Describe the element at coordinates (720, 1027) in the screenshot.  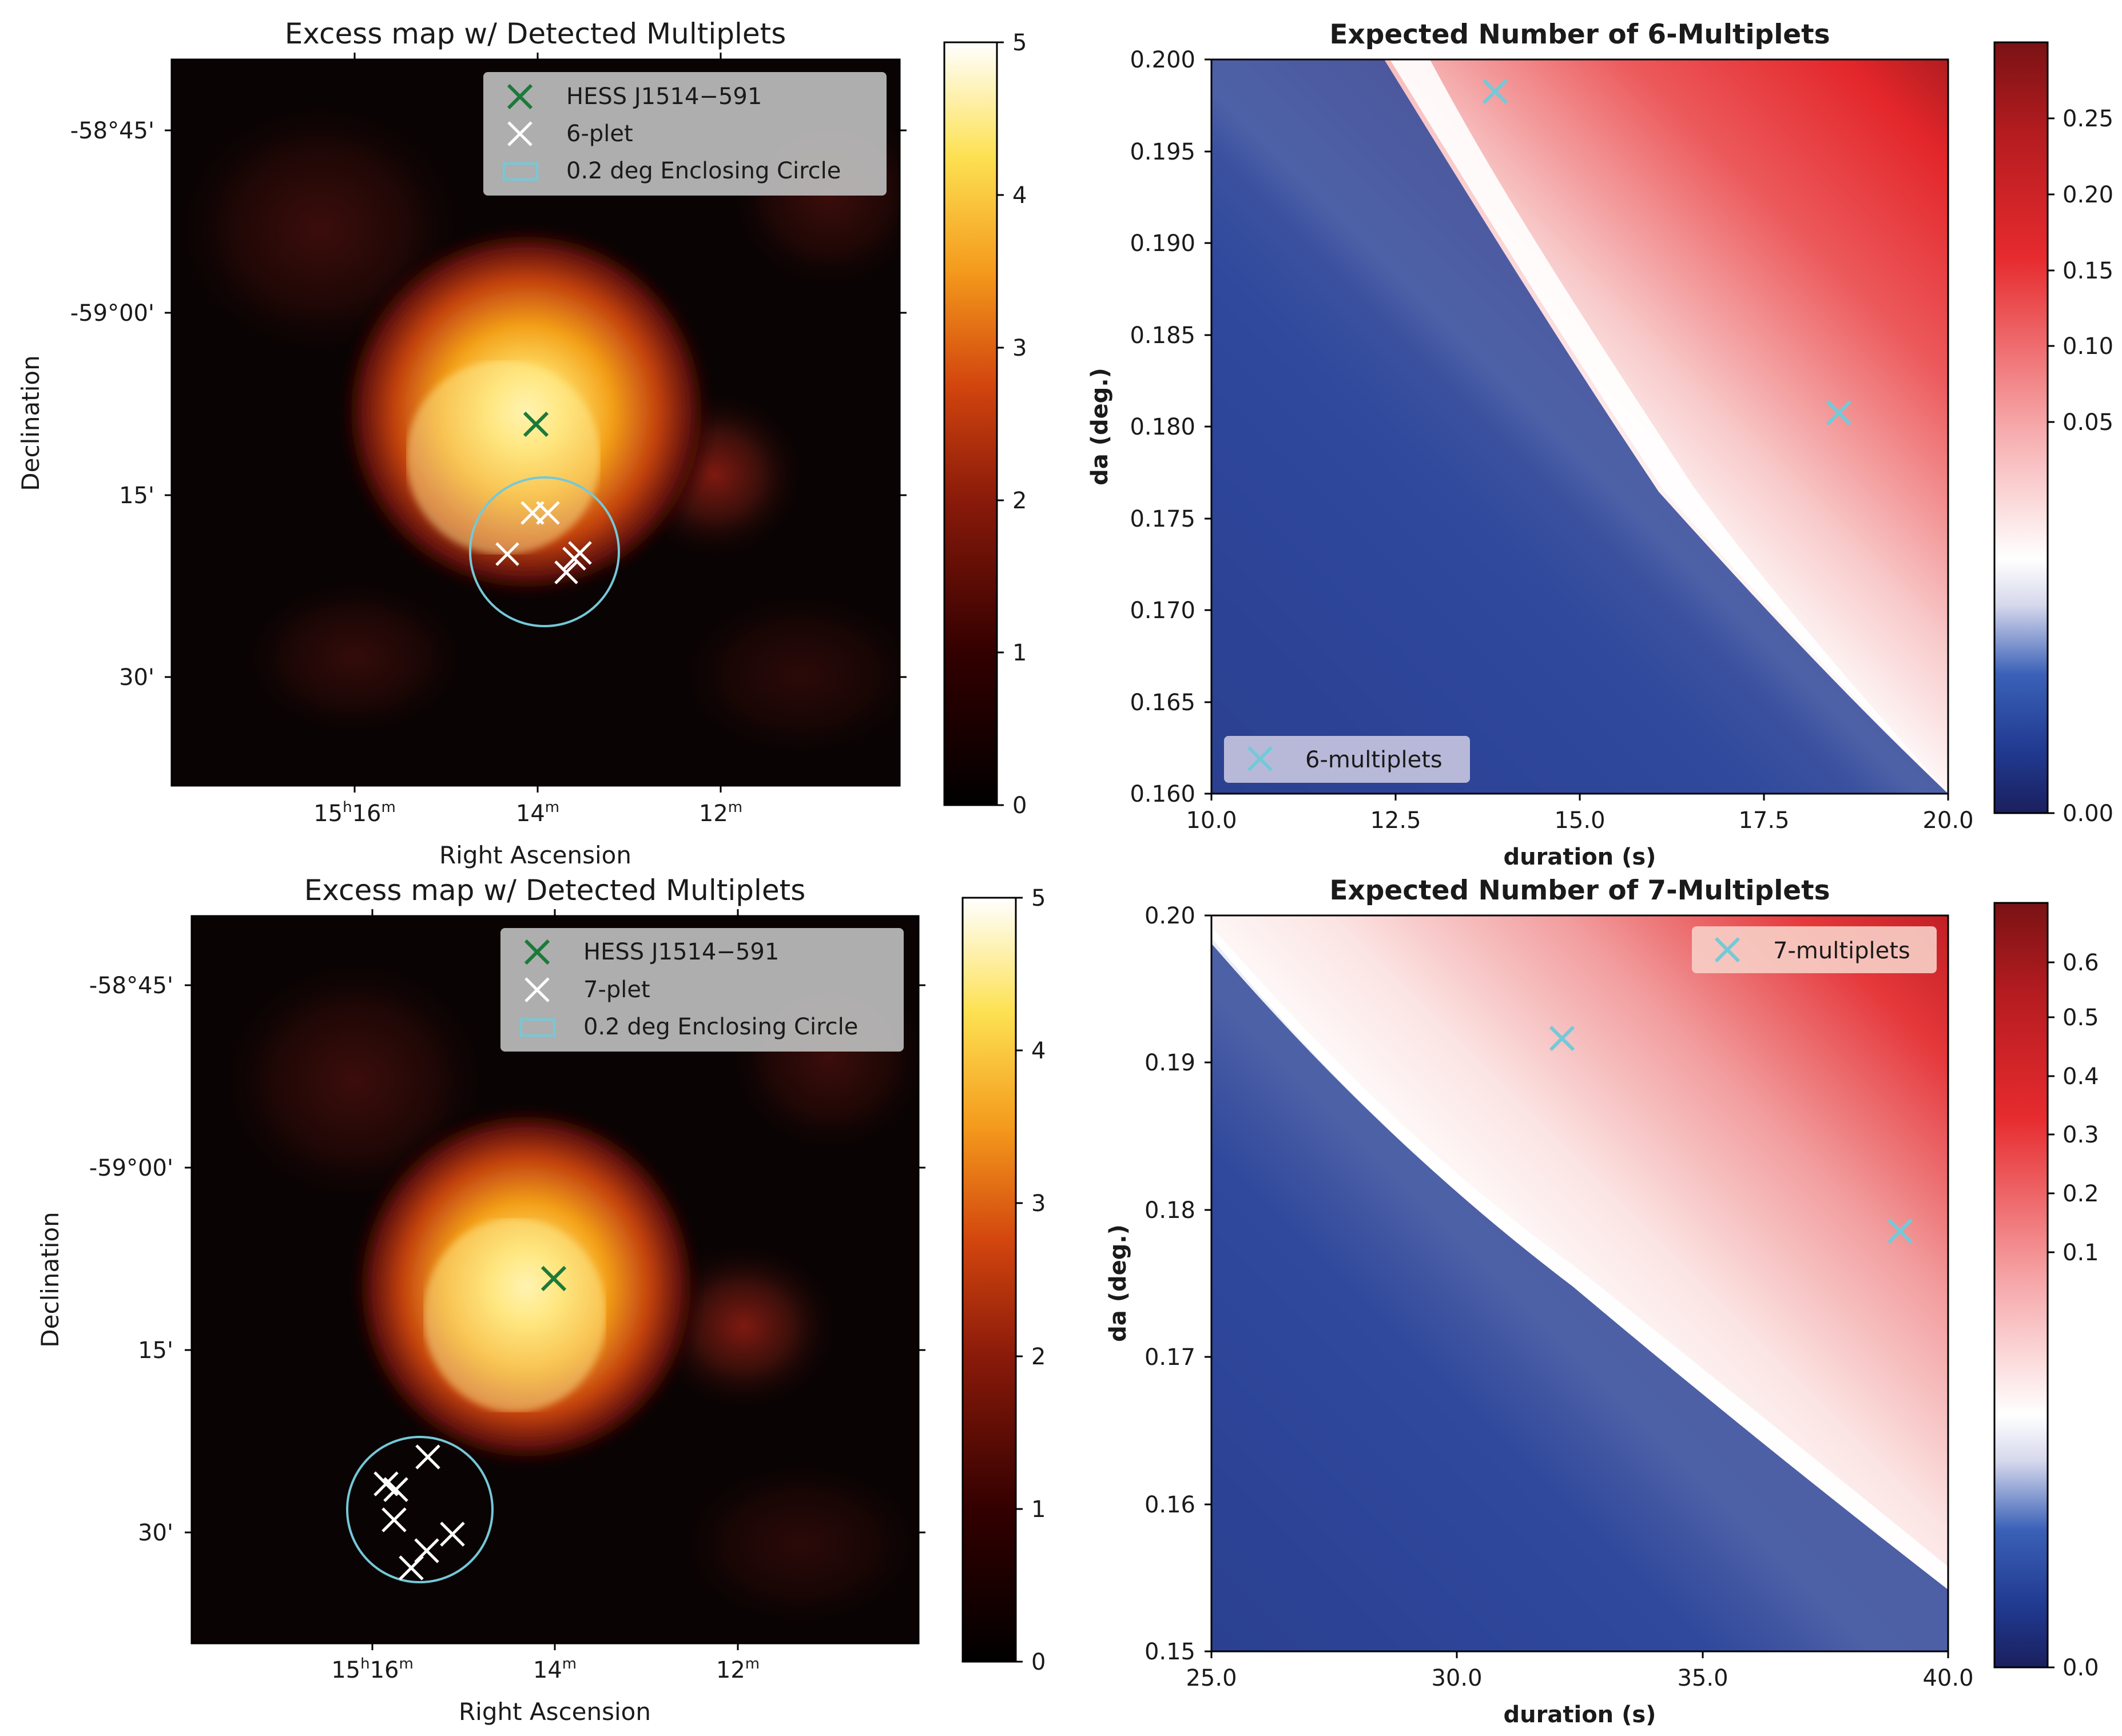
I see `legend-circle-7: 0.2 deg Enclosing Circle` at that location.